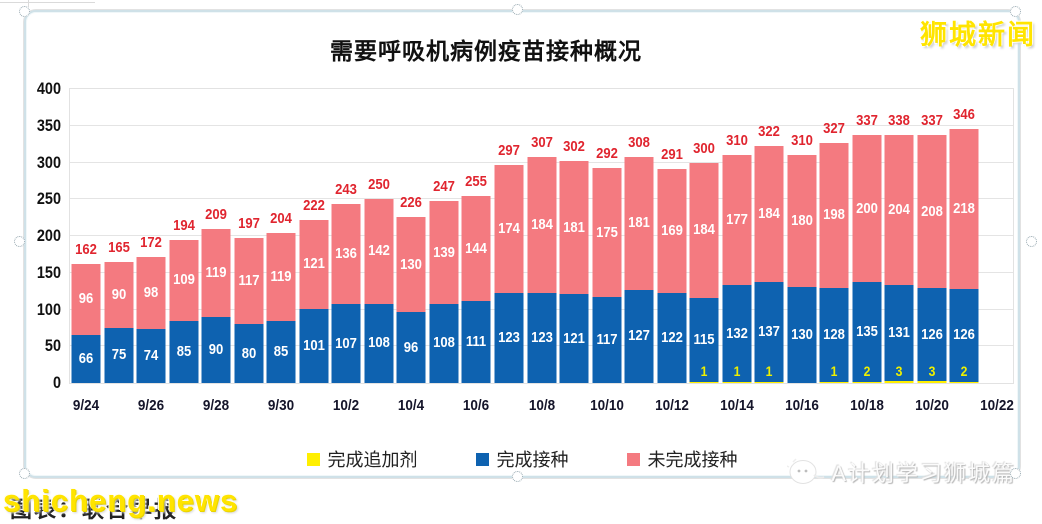 The height and width of the screenshot is (524, 1042). I want to click on bar-total-label: 165, so click(118, 247).